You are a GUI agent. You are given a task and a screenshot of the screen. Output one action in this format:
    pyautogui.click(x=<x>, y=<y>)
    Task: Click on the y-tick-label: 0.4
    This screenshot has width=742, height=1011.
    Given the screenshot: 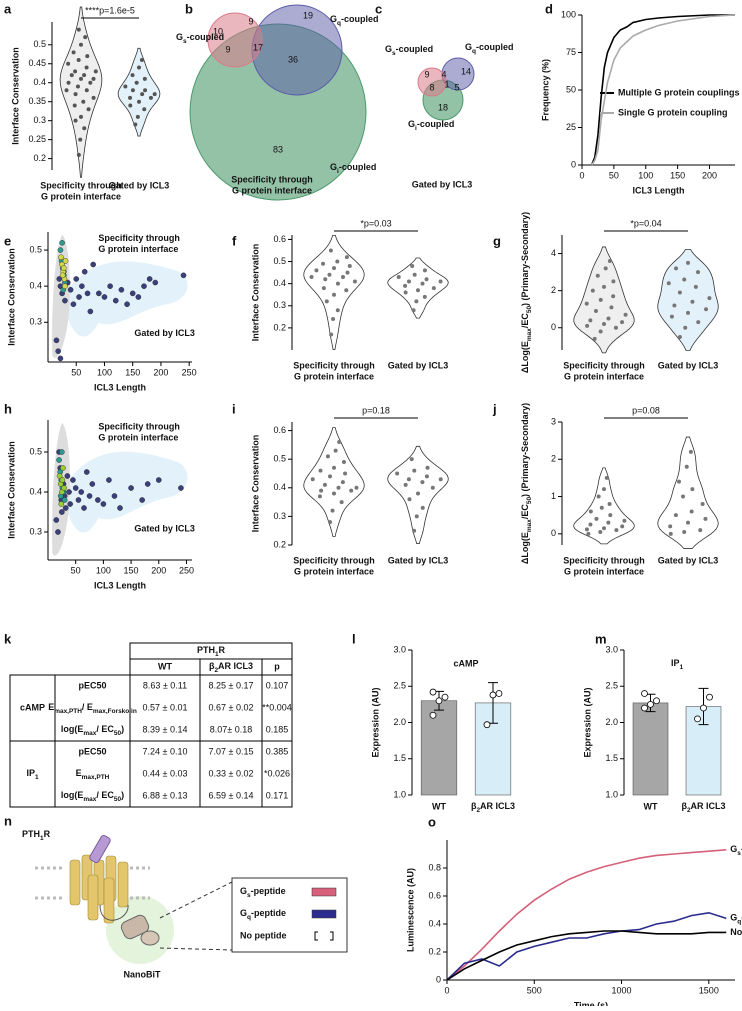 What is the action you would take?
    pyautogui.click(x=279, y=283)
    